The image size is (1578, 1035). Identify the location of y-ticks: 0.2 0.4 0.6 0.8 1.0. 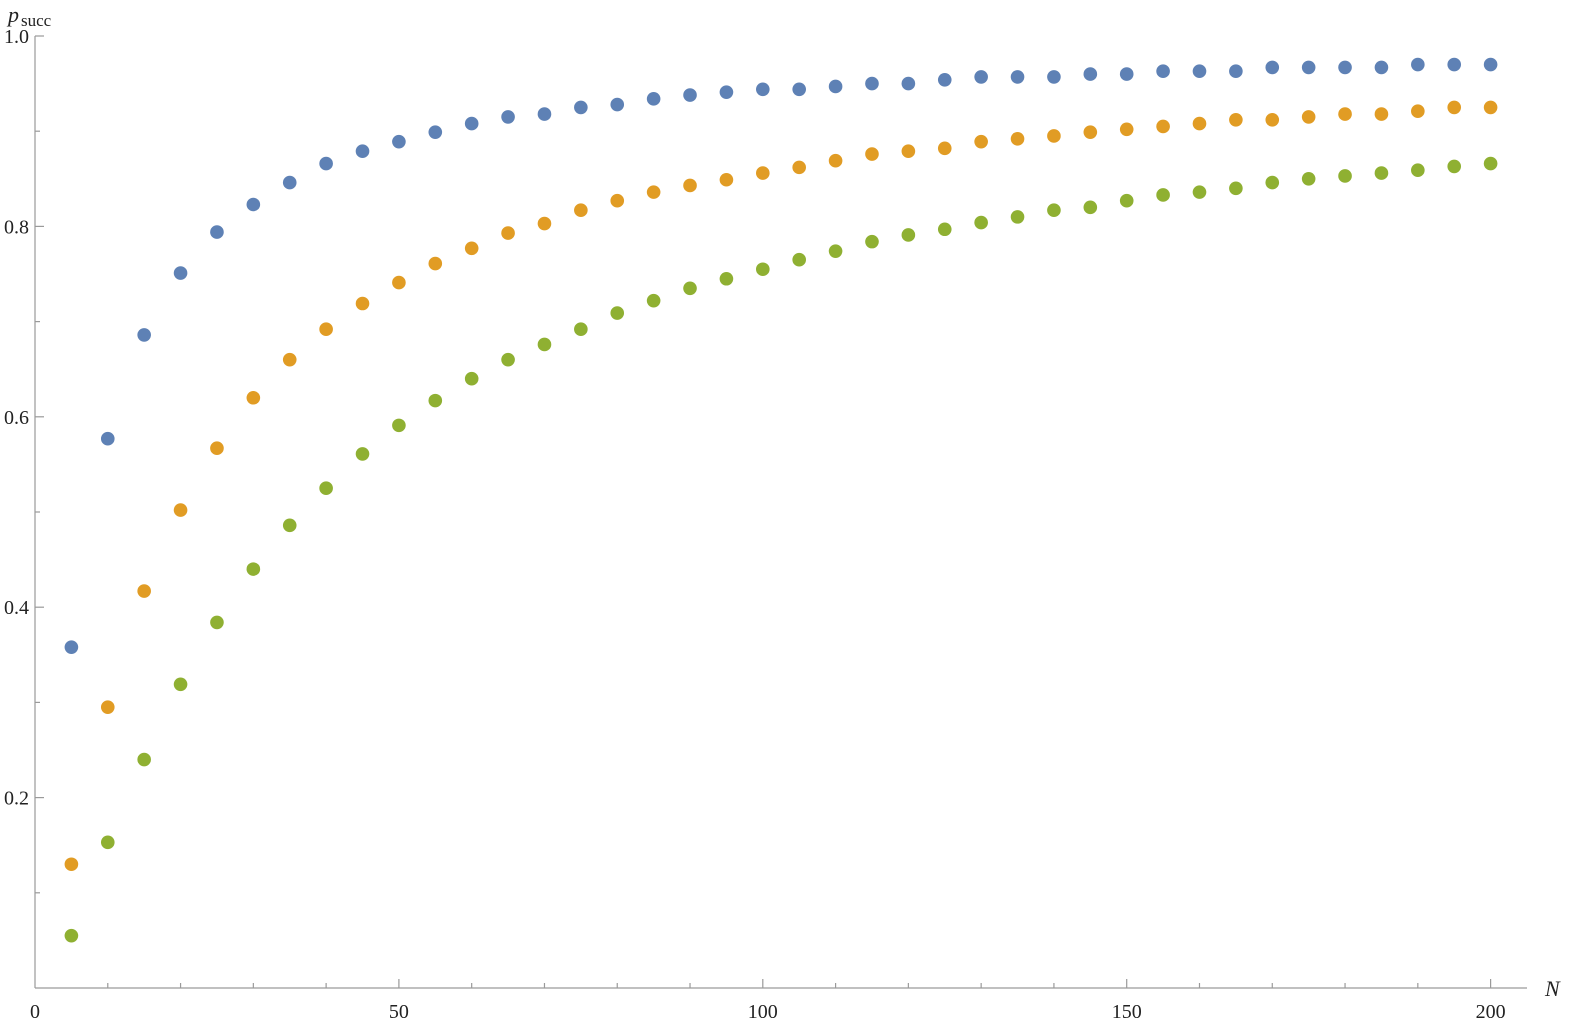
(24, 460).